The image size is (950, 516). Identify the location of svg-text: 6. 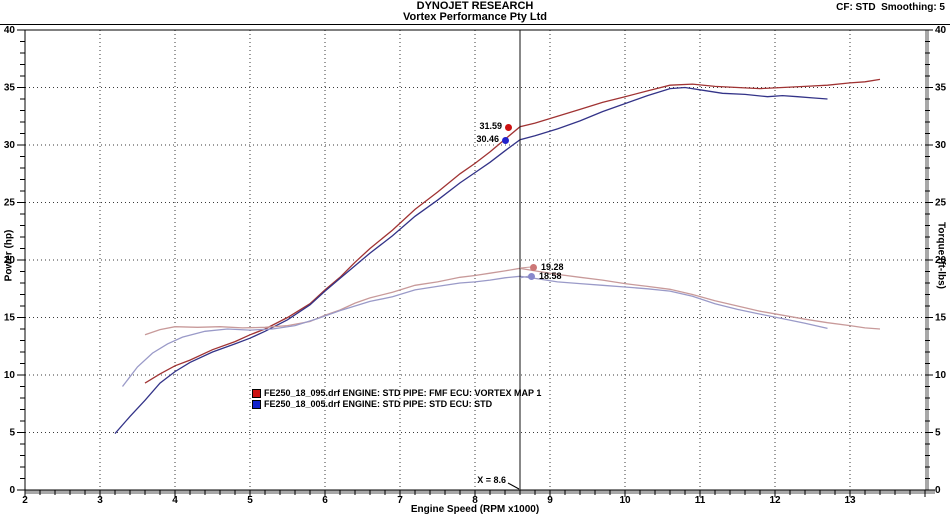
(325, 500).